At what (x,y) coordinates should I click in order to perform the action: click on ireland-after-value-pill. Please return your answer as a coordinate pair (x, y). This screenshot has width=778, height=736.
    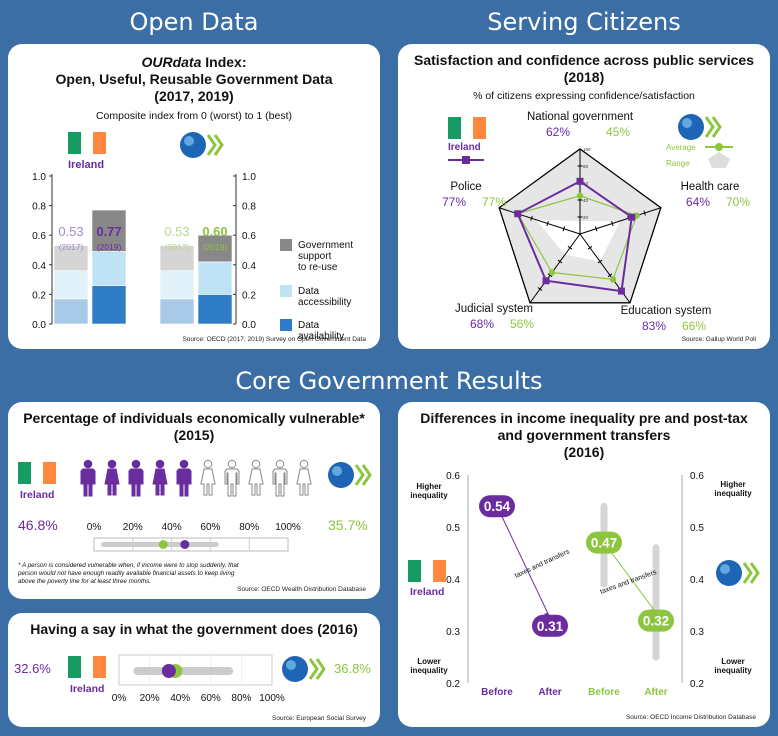
    Looking at the image, I should click on (550, 625).